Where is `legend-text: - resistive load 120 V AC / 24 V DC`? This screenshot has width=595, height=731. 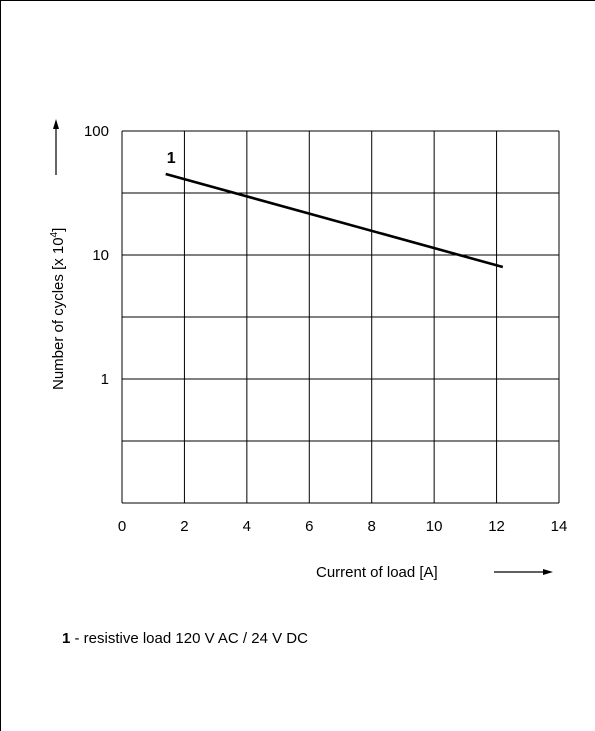 legend-text: - resistive load 120 V AC / 24 V DC is located at coordinates (189, 638).